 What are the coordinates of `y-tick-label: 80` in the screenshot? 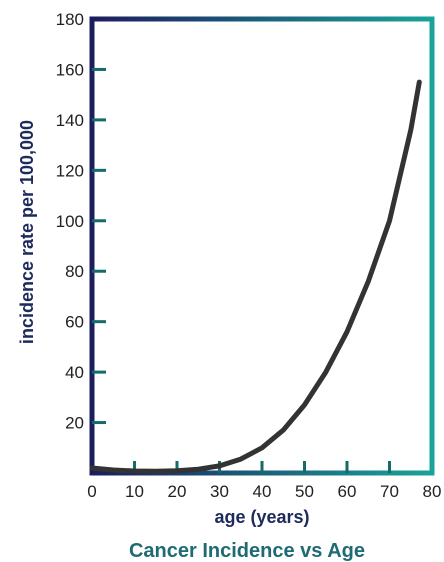 It's located at (74, 271).